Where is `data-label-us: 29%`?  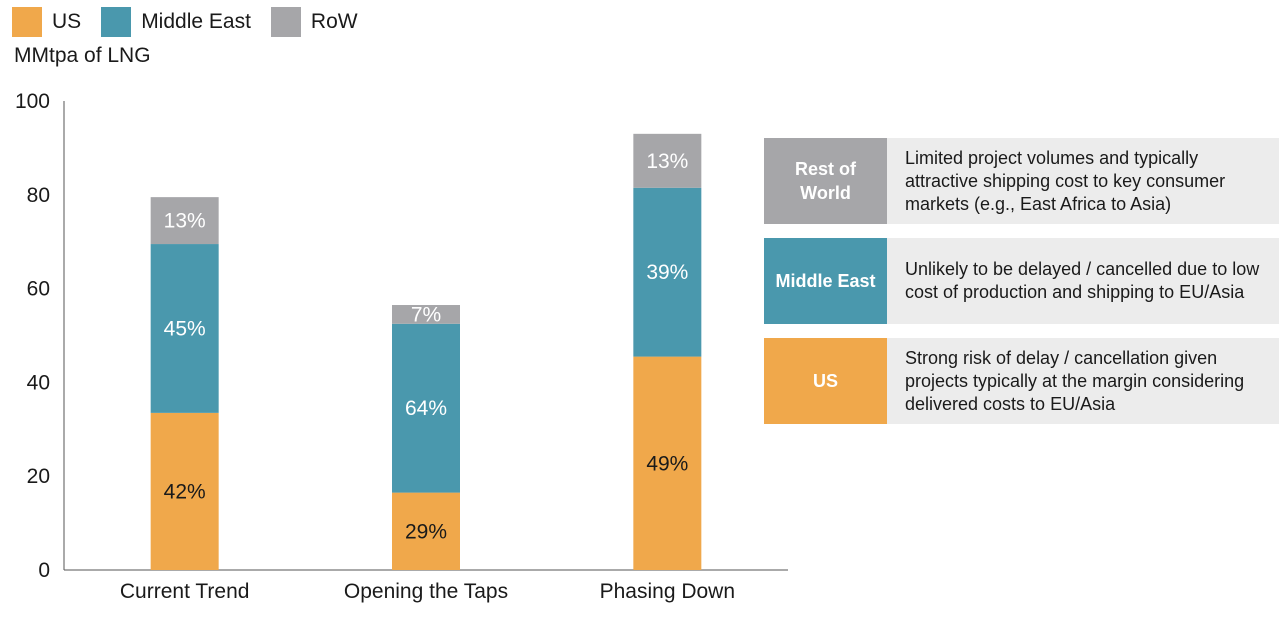
data-label-us: 29% is located at coordinates (426, 531).